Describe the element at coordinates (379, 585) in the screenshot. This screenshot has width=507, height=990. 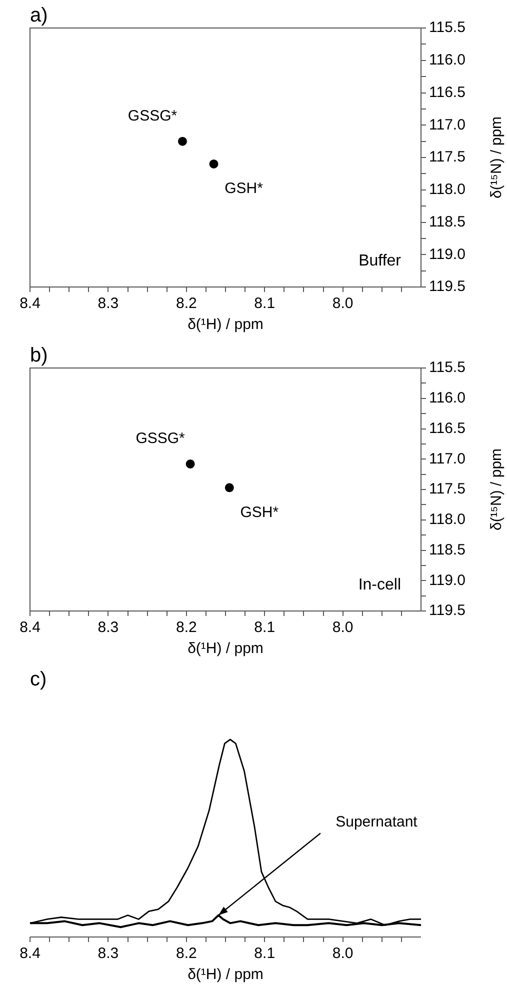
I see `annotation: In-cell` at that location.